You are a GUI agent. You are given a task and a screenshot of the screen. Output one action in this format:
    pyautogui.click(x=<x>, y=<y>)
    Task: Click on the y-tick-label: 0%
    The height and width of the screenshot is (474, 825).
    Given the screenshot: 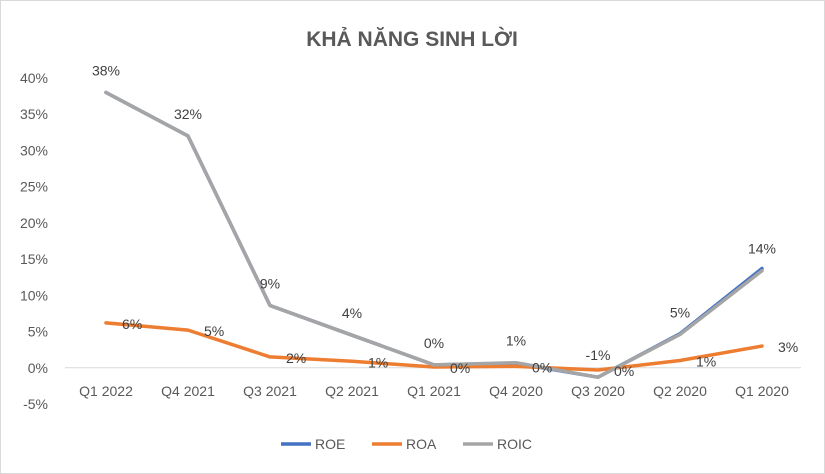 What is the action you would take?
    pyautogui.click(x=38, y=368)
    